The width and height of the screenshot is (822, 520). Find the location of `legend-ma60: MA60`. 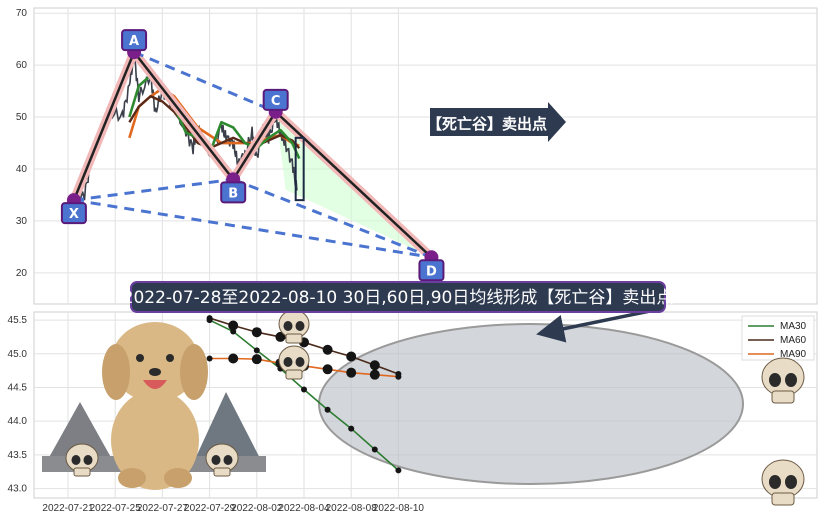

legend-ma60: MA60 is located at coordinates (793, 340).